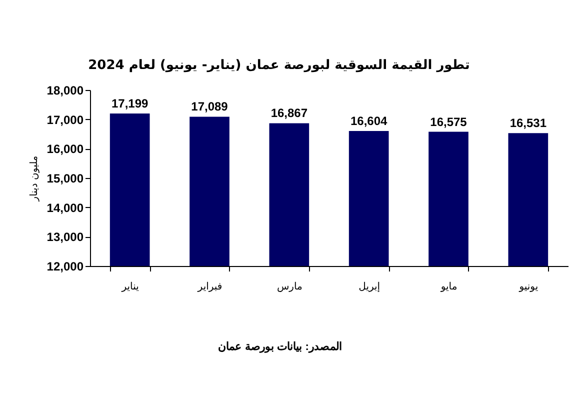 This screenshot has height=402, width=581. I want to click on x-tick-label: مايو, so click(449, 287).